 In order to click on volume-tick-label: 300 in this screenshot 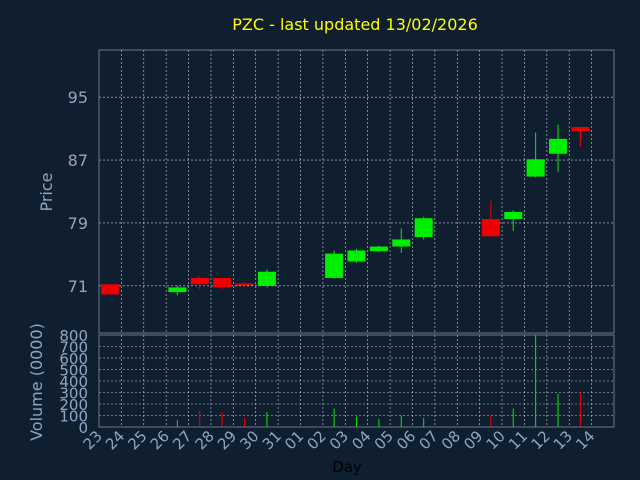, I will do `click(73, 394)`.